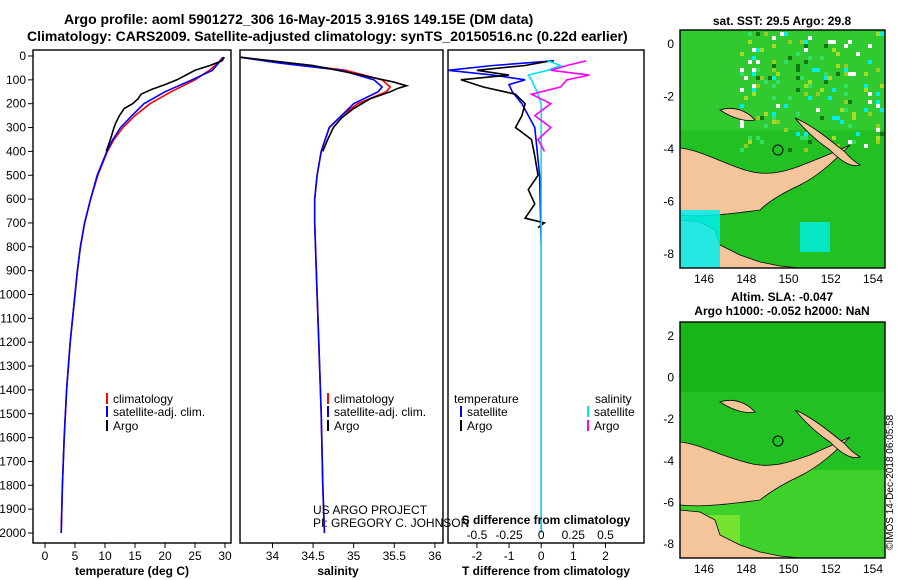 Image resolution: width=900 pixels, height=580 pixels. Describe the element at coordinates (13, 533) in the screenshot. I see `y-tick-label: 2000` at that location.